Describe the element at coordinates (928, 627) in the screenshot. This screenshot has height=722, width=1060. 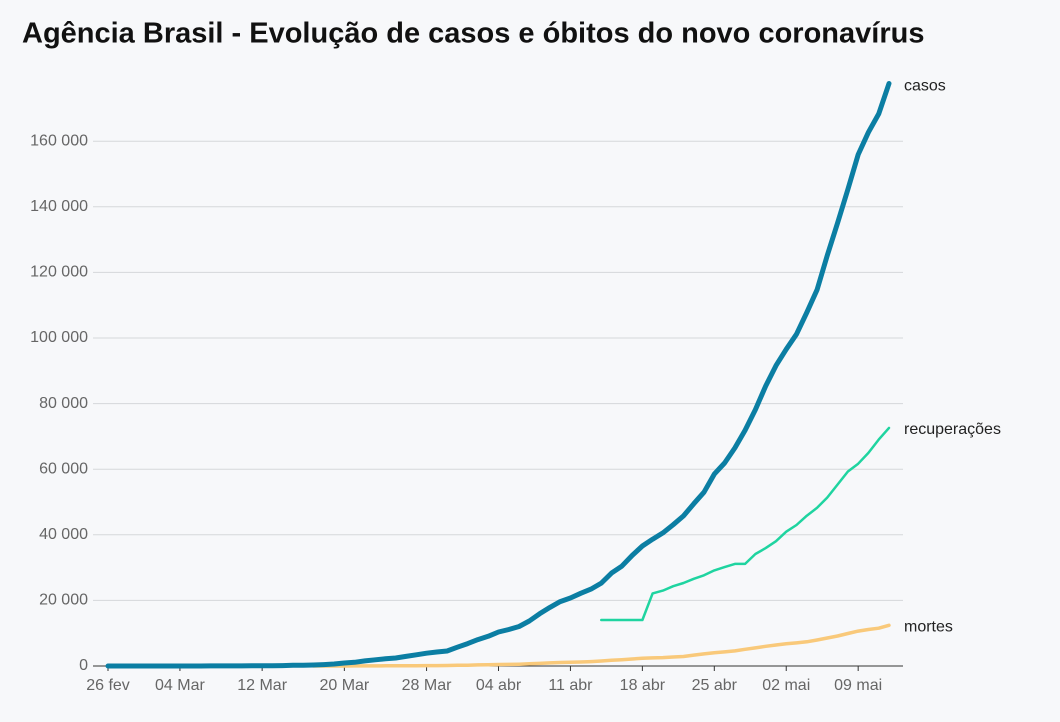
I see `series-label: mortes` at that location.